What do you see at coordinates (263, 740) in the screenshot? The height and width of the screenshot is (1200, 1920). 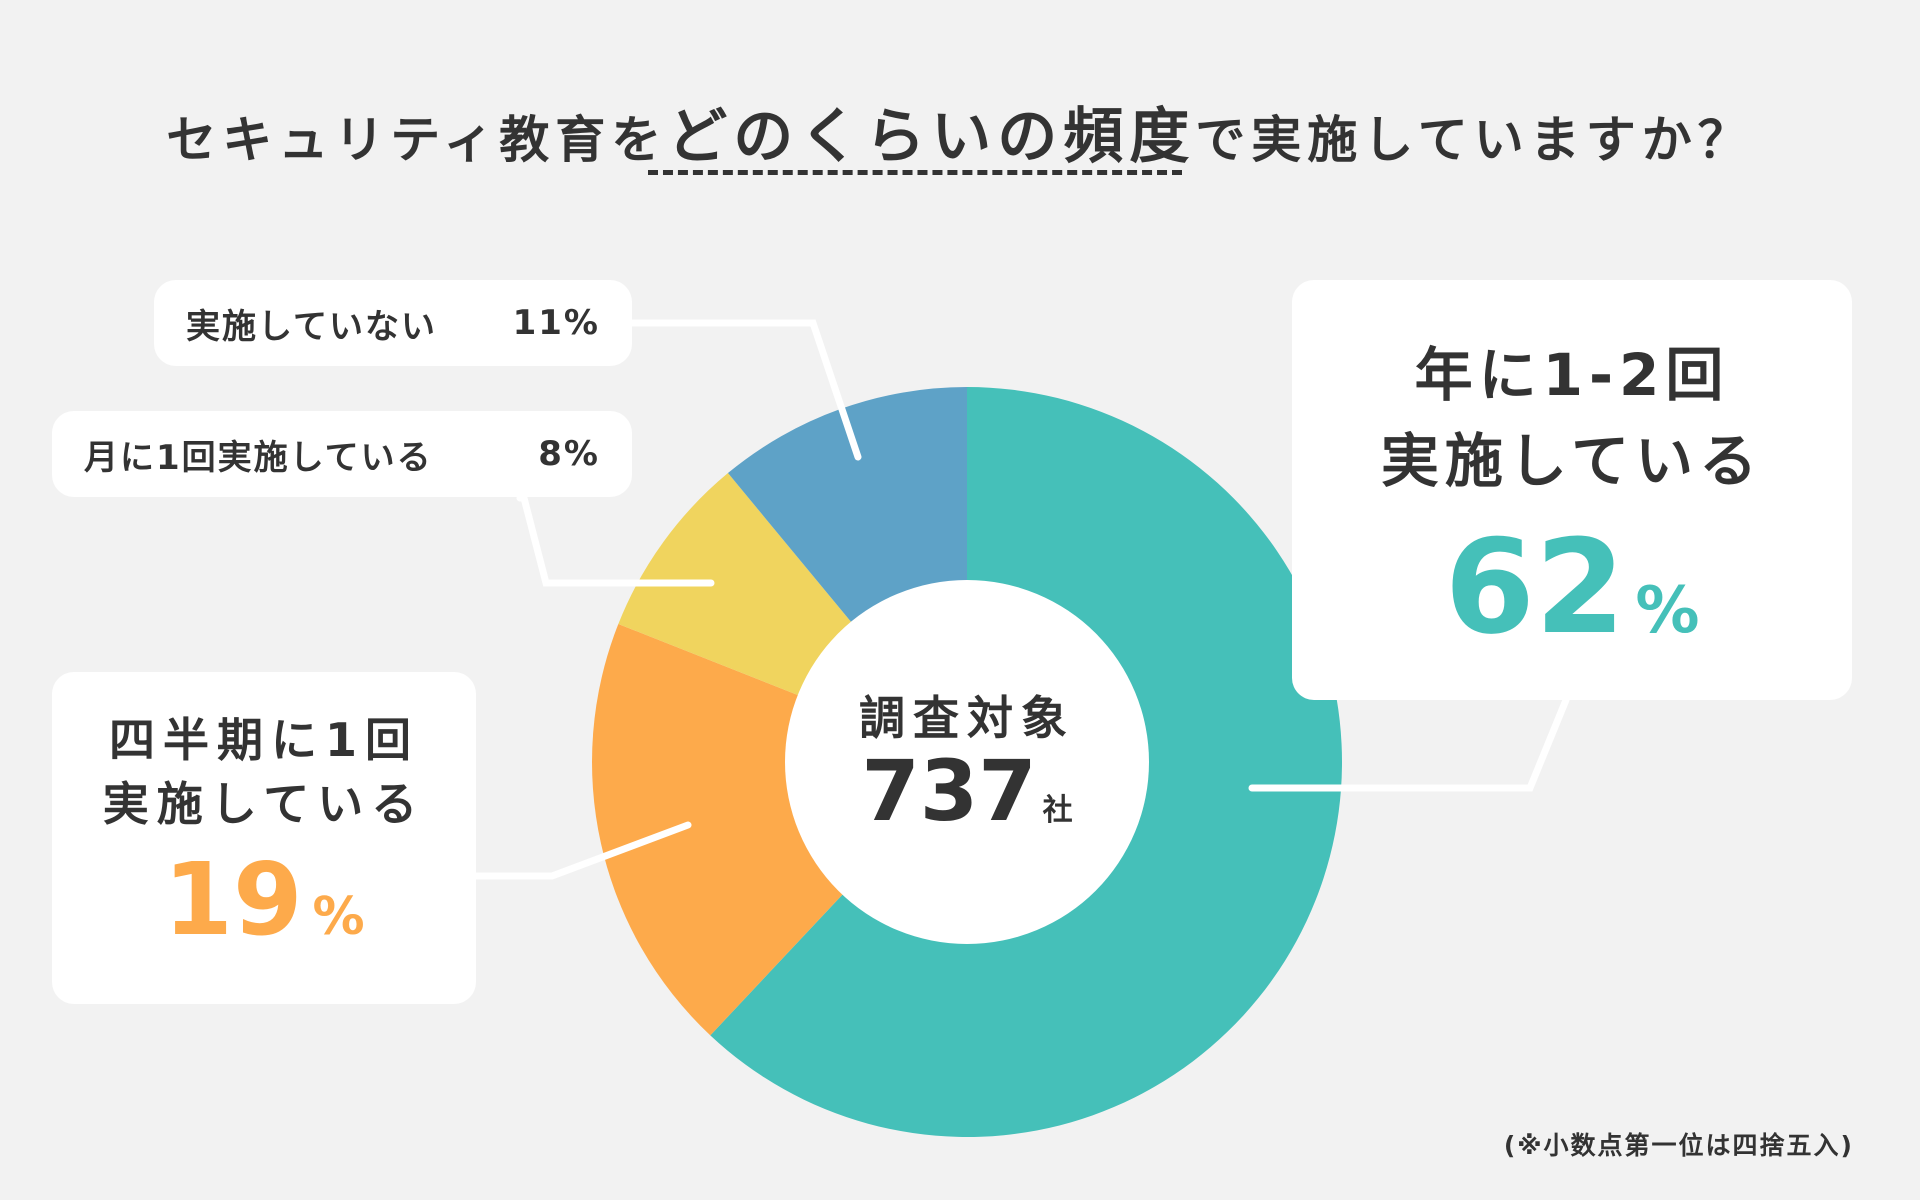 I see `label-quarterly-line1: 四半期に1回` at bounding box center [263, 740].